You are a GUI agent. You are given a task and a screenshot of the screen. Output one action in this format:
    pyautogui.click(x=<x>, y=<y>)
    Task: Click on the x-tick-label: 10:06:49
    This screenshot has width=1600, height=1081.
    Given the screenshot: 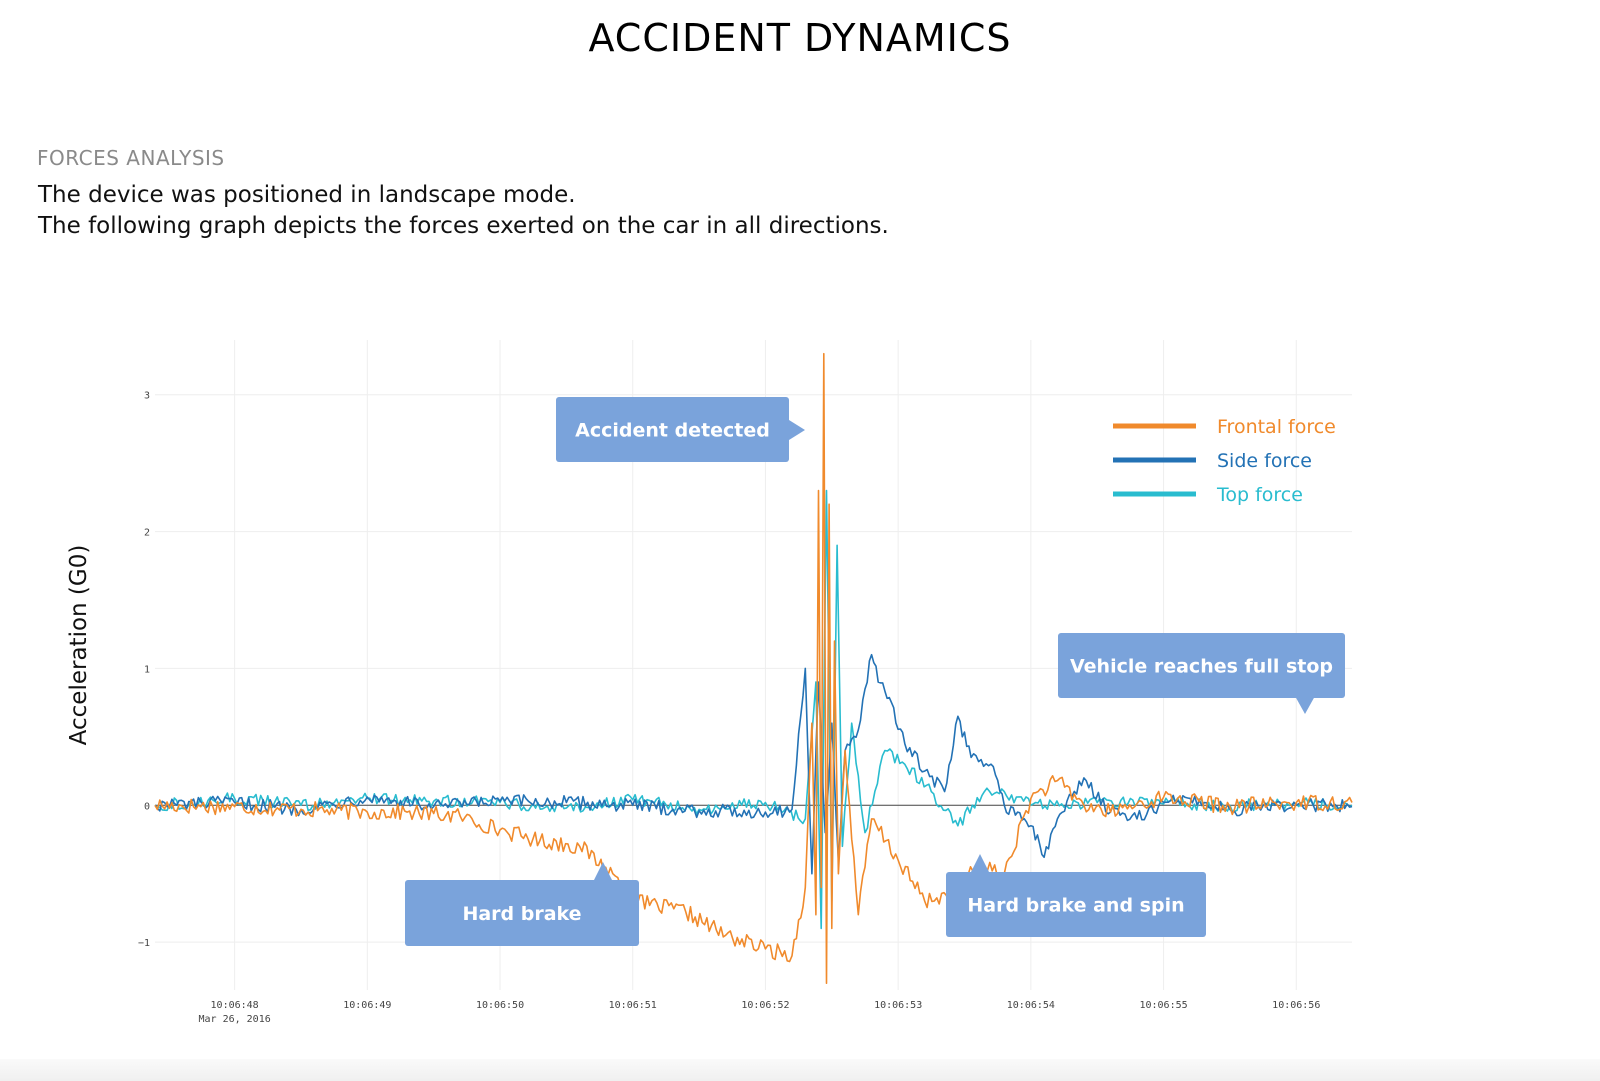 What is the action you would take?
    pyautogui.click(x=367, y=1005)
    